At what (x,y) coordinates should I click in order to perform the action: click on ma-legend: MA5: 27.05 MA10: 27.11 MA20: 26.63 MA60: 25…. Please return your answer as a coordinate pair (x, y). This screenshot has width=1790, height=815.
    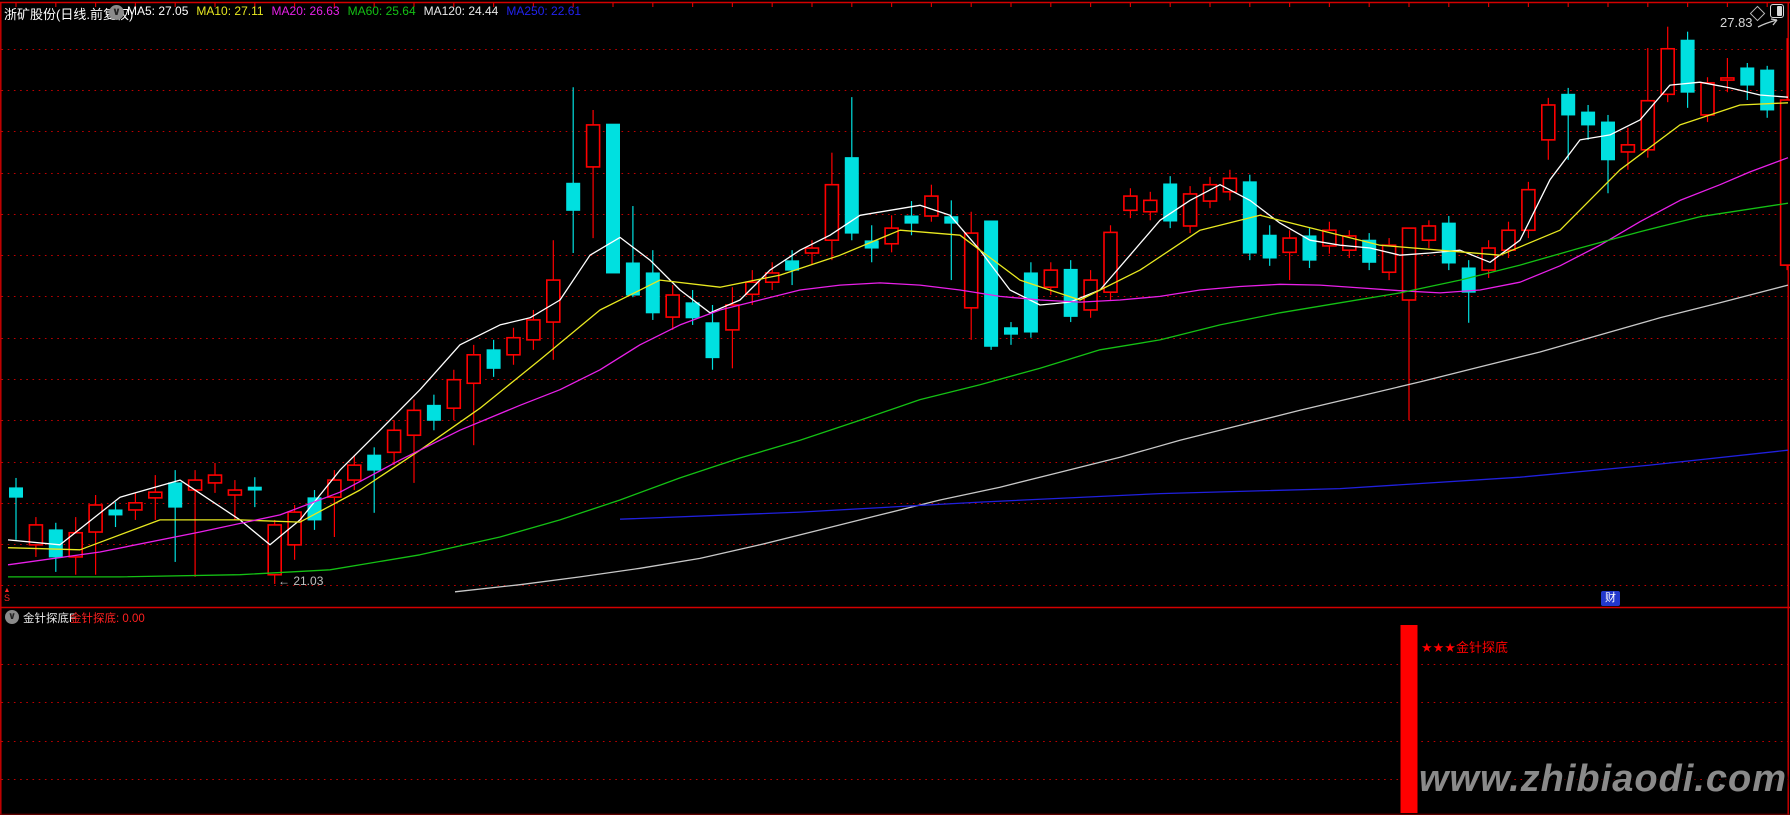
    Looking at the image, I should click on (354, 11).